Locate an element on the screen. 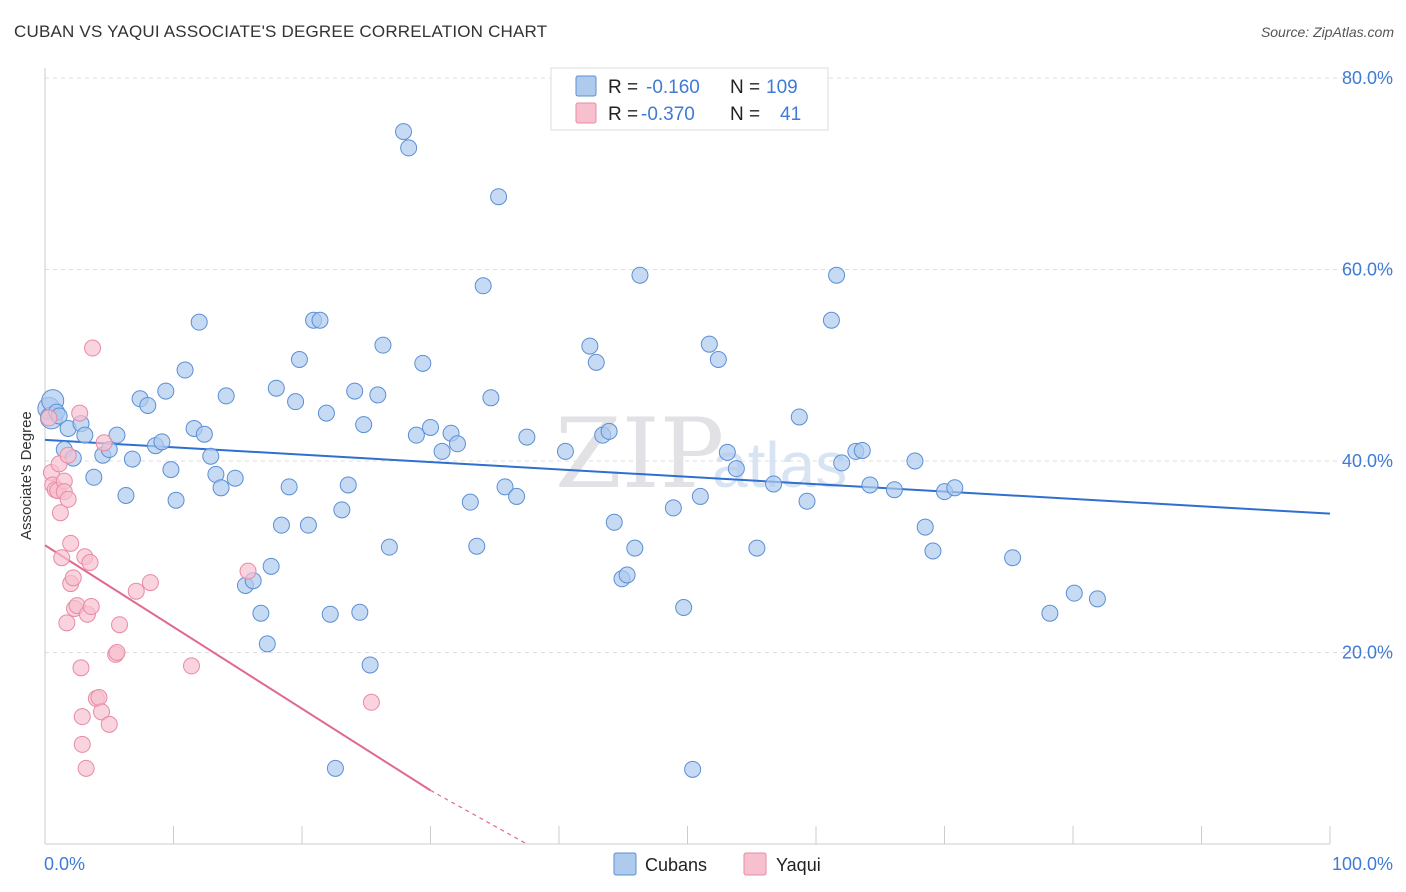 Image resolution: width=1406 pixels, height=892 pixels. trendline-yaqui is located at coordinates (238, 668).